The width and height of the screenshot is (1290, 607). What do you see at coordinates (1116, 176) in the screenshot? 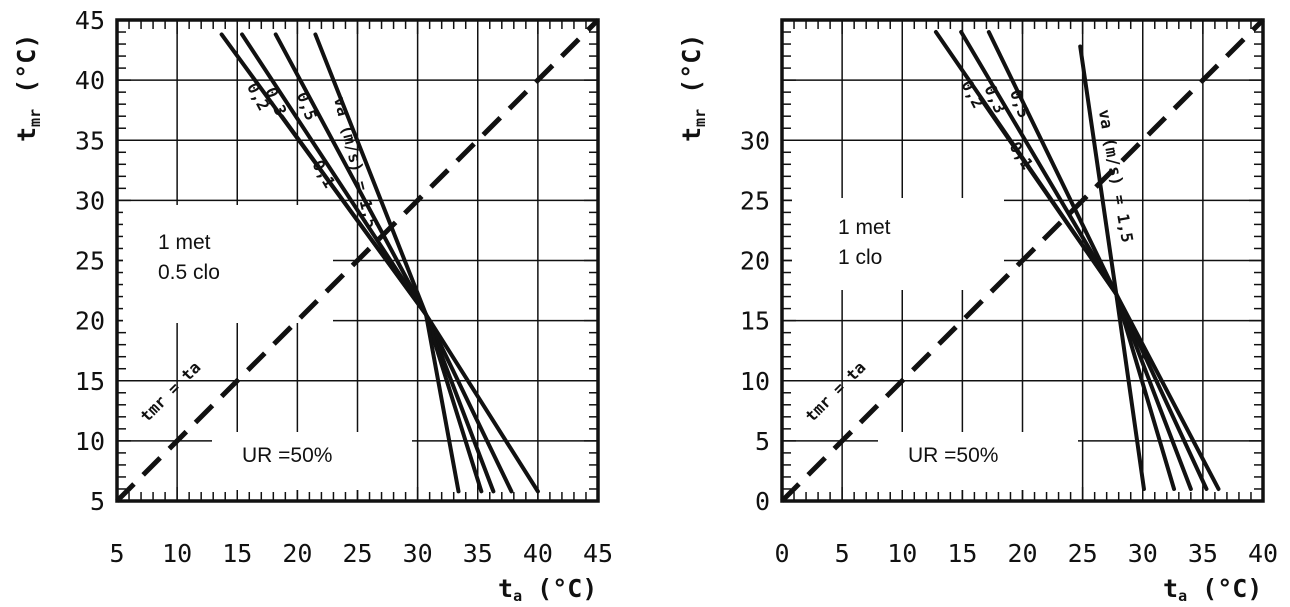
I see `series-label: va (m/s) = 1,5` at bounding box center [1116, 176].